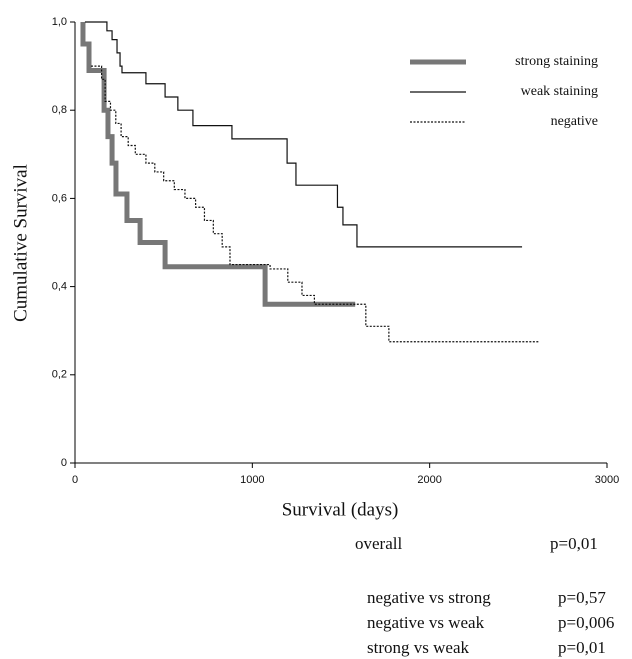 The height and width of the screenshot is (659, 632). What do you see at coordinates (252, 480) in the screenshot?
I see `x-tick-label: 1000` at bounding box center [252, 480].